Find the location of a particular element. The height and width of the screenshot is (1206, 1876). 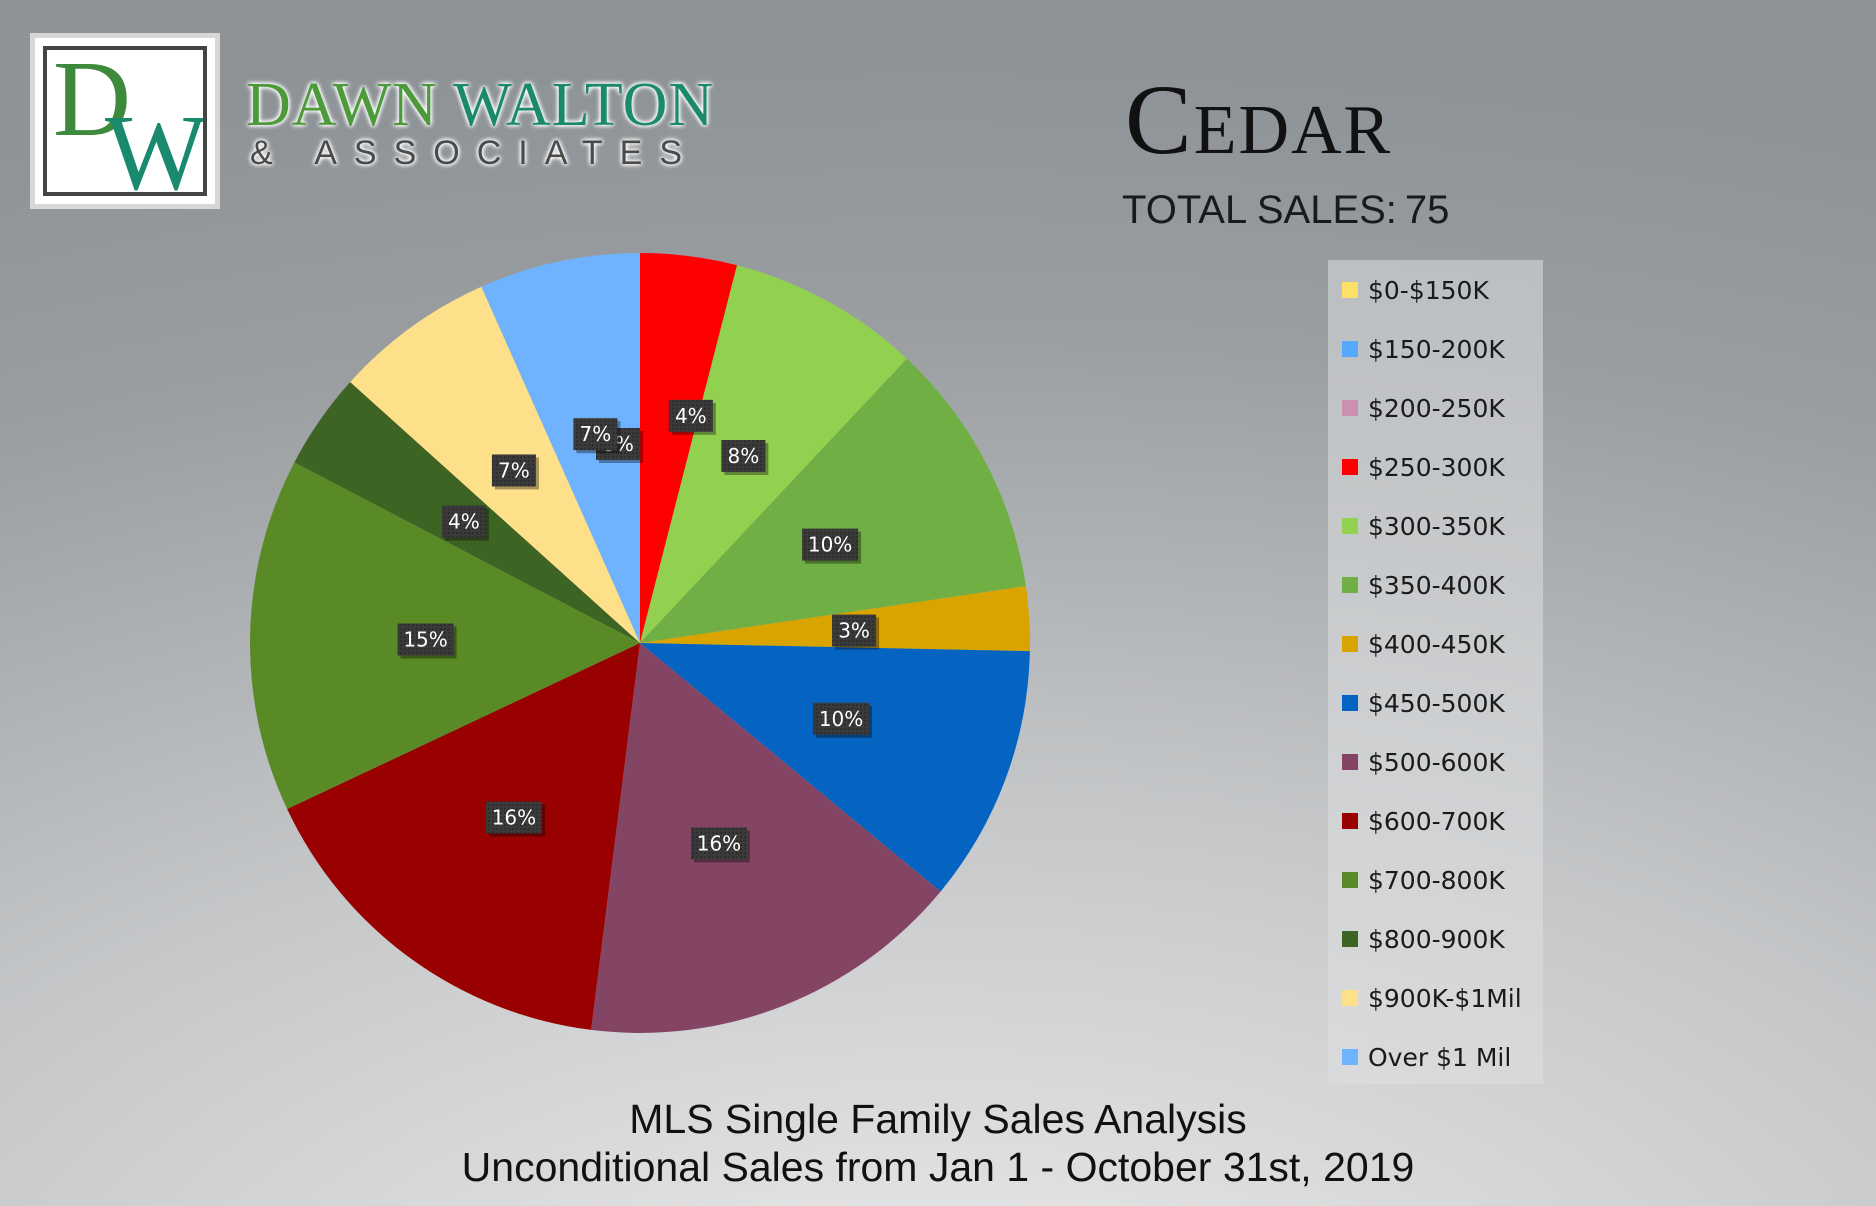

legend-label: $700-800K is located at coordinates (1436, 880).